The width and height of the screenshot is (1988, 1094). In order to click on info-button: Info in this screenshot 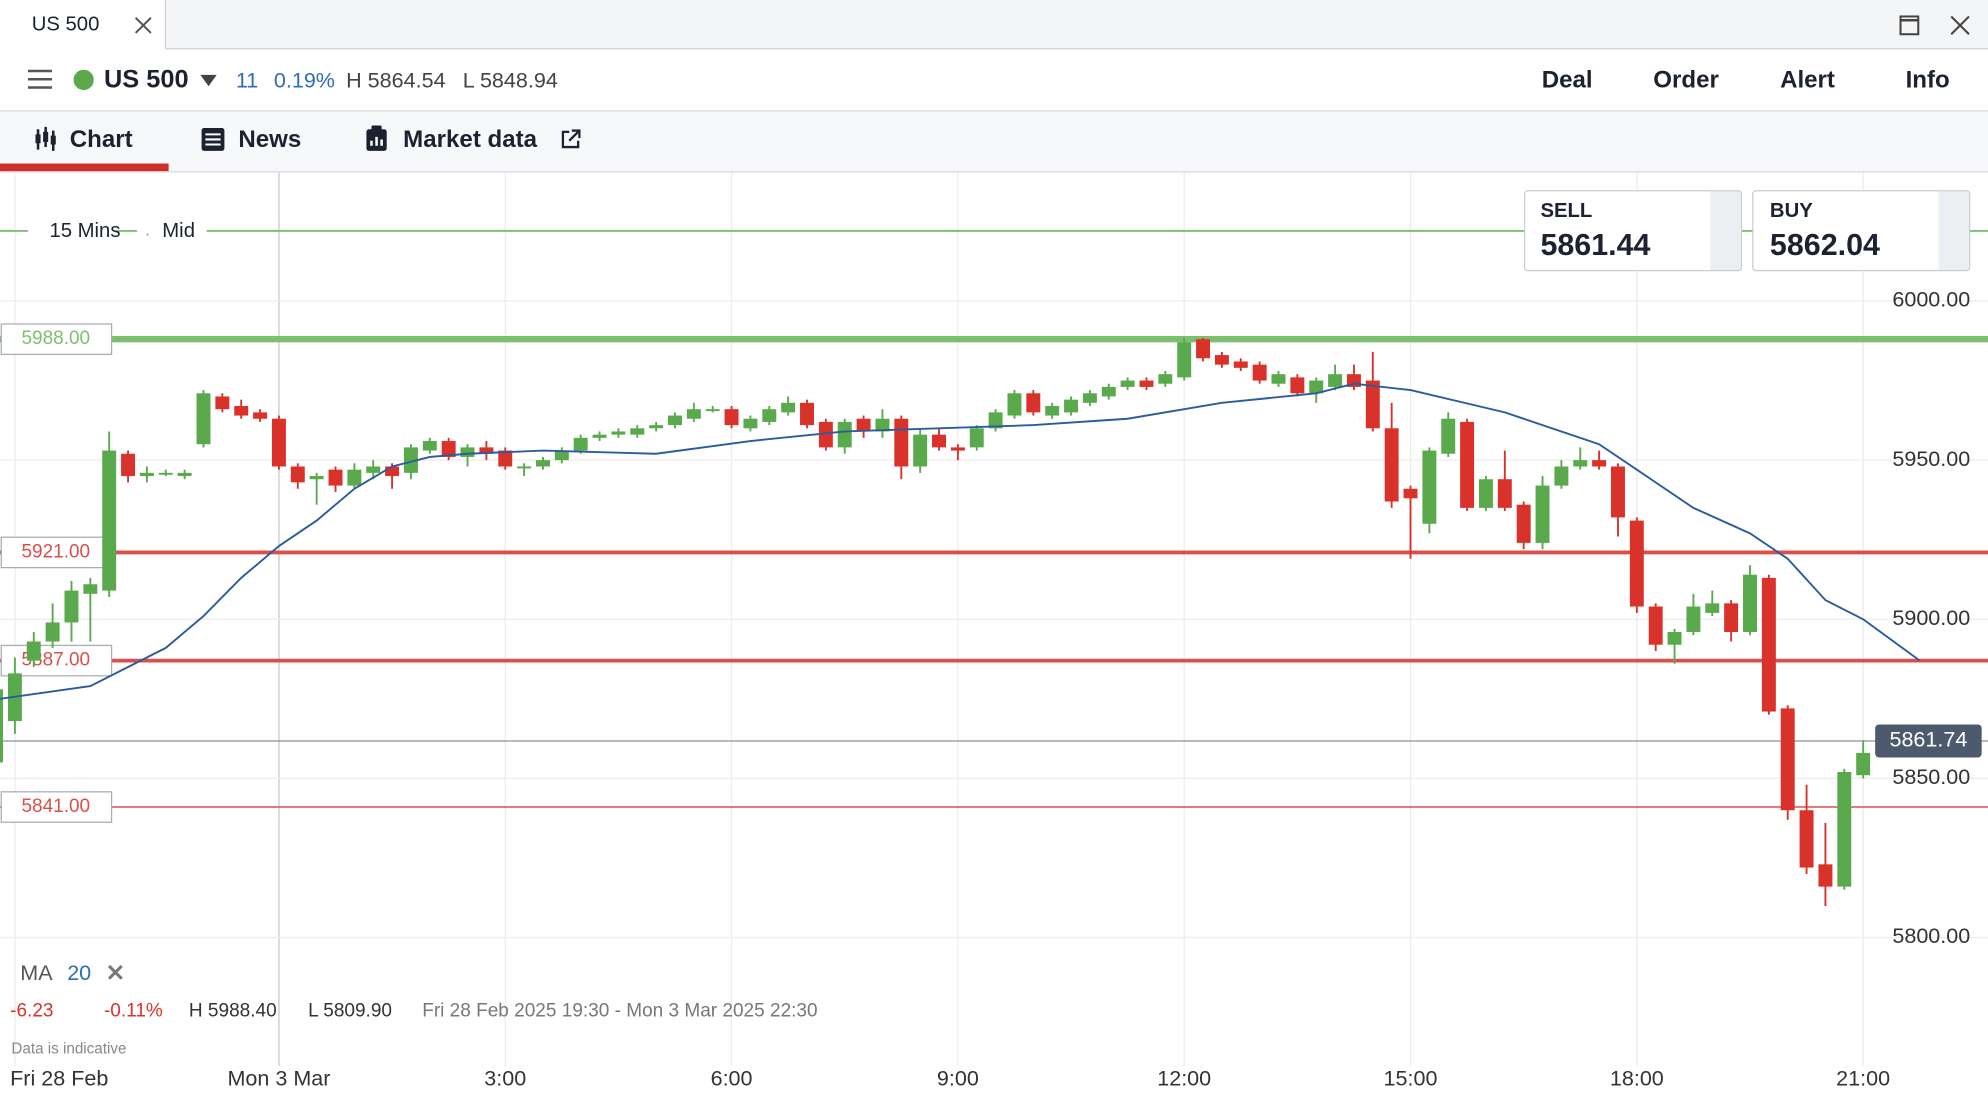, I will do `click(1927, 80)`.